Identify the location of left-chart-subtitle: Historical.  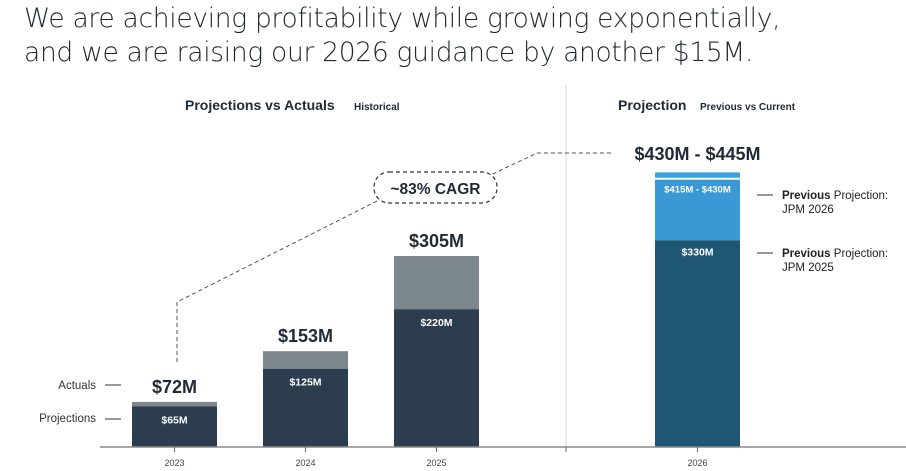
(377, 107).